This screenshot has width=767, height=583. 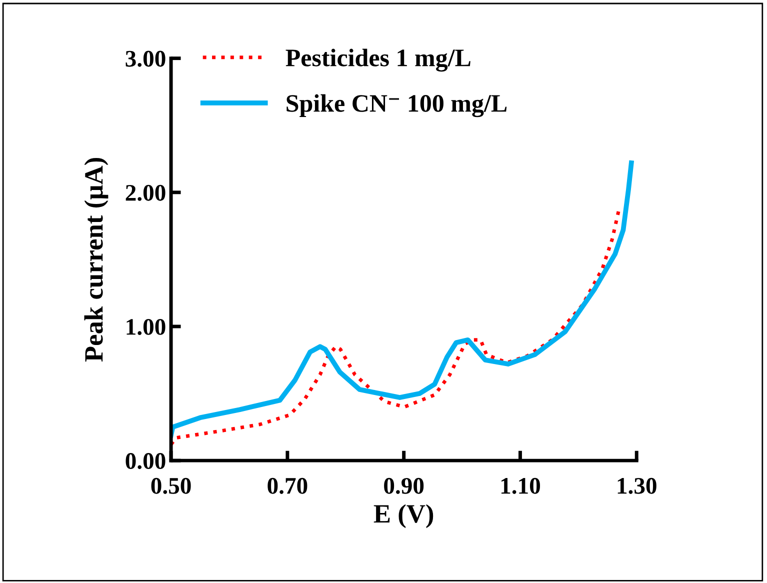 I want to click on x-axis-title: E (V), so click(x=404, y=516).